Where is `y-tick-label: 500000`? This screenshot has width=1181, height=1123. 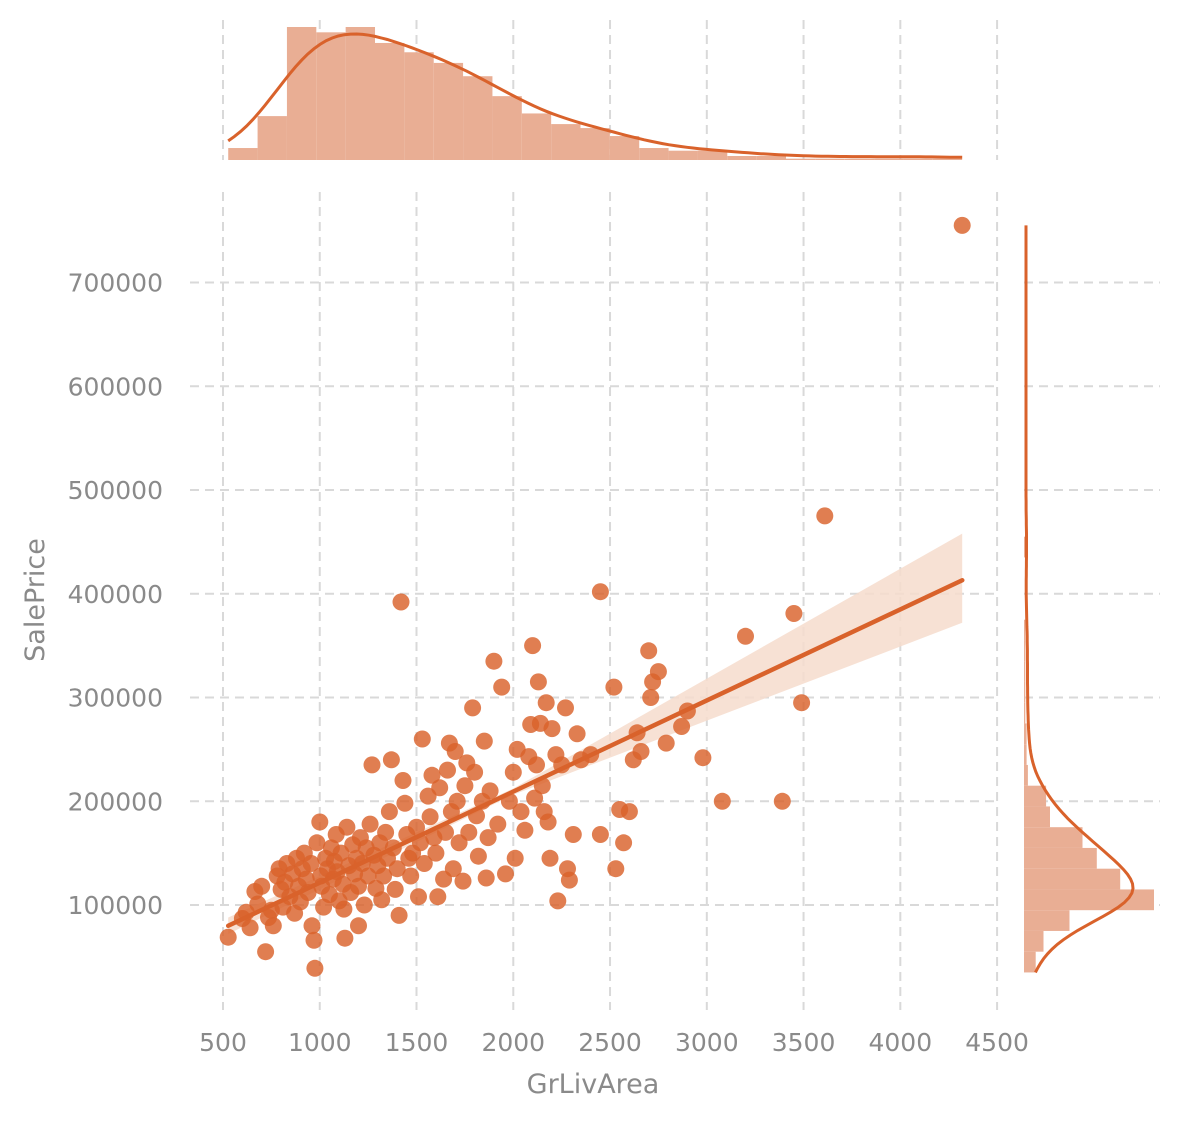
y-tick-label: 500000 is located at coordinates (115, 490).